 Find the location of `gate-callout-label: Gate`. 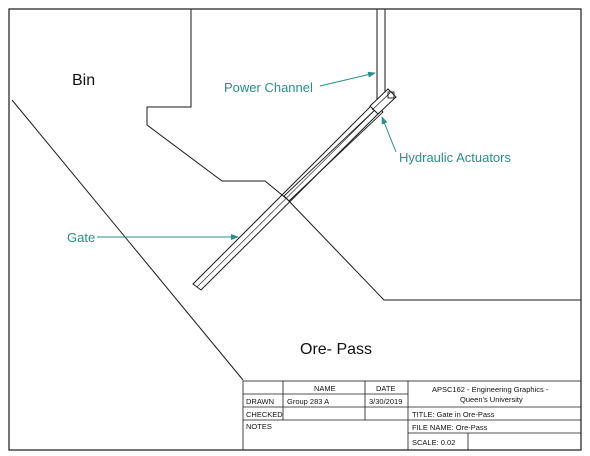

gate-callout-label: Gate is located at coordinates (81, 237).